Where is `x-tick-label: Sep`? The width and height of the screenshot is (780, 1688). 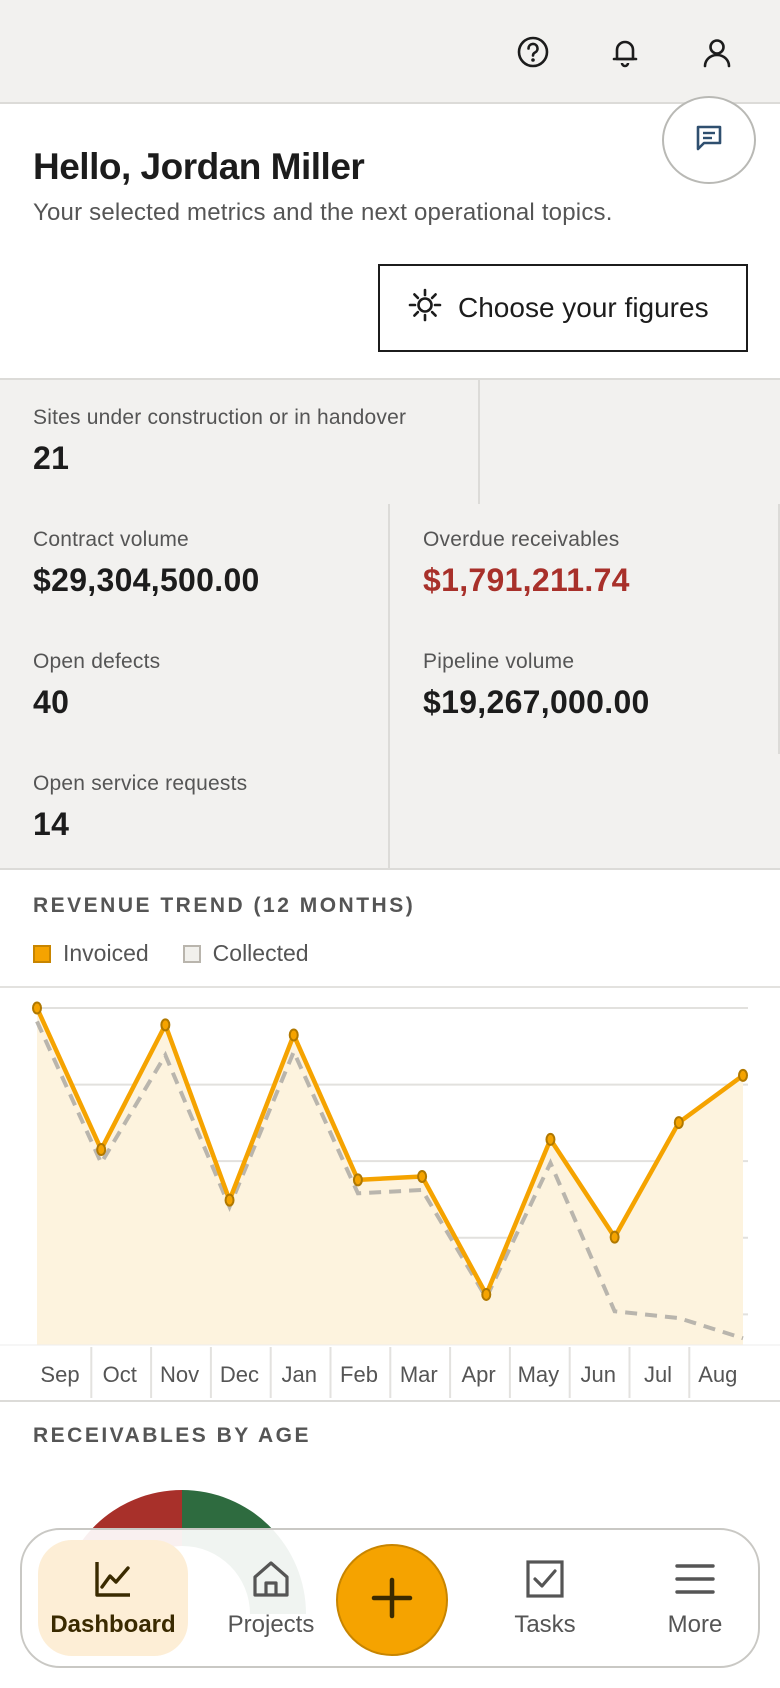 x-tick-label: Sep is located at coordinates (59, 1374).